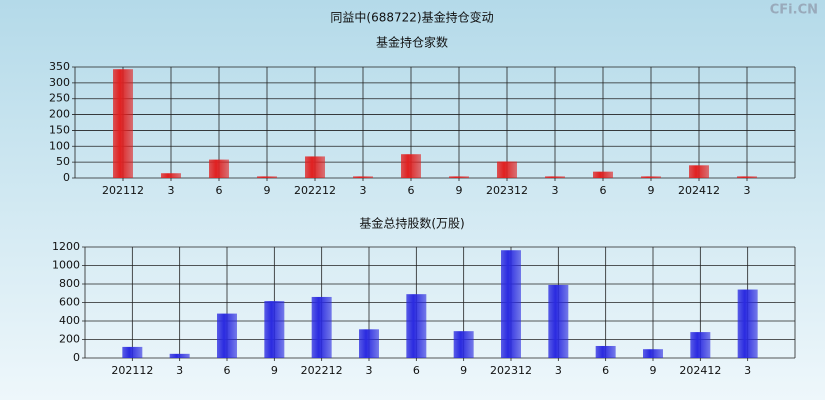  What do you see at coordinates (69, 283) in the screenshot?
I see `y-tick-label: 800` at bounding box center [69, 283].